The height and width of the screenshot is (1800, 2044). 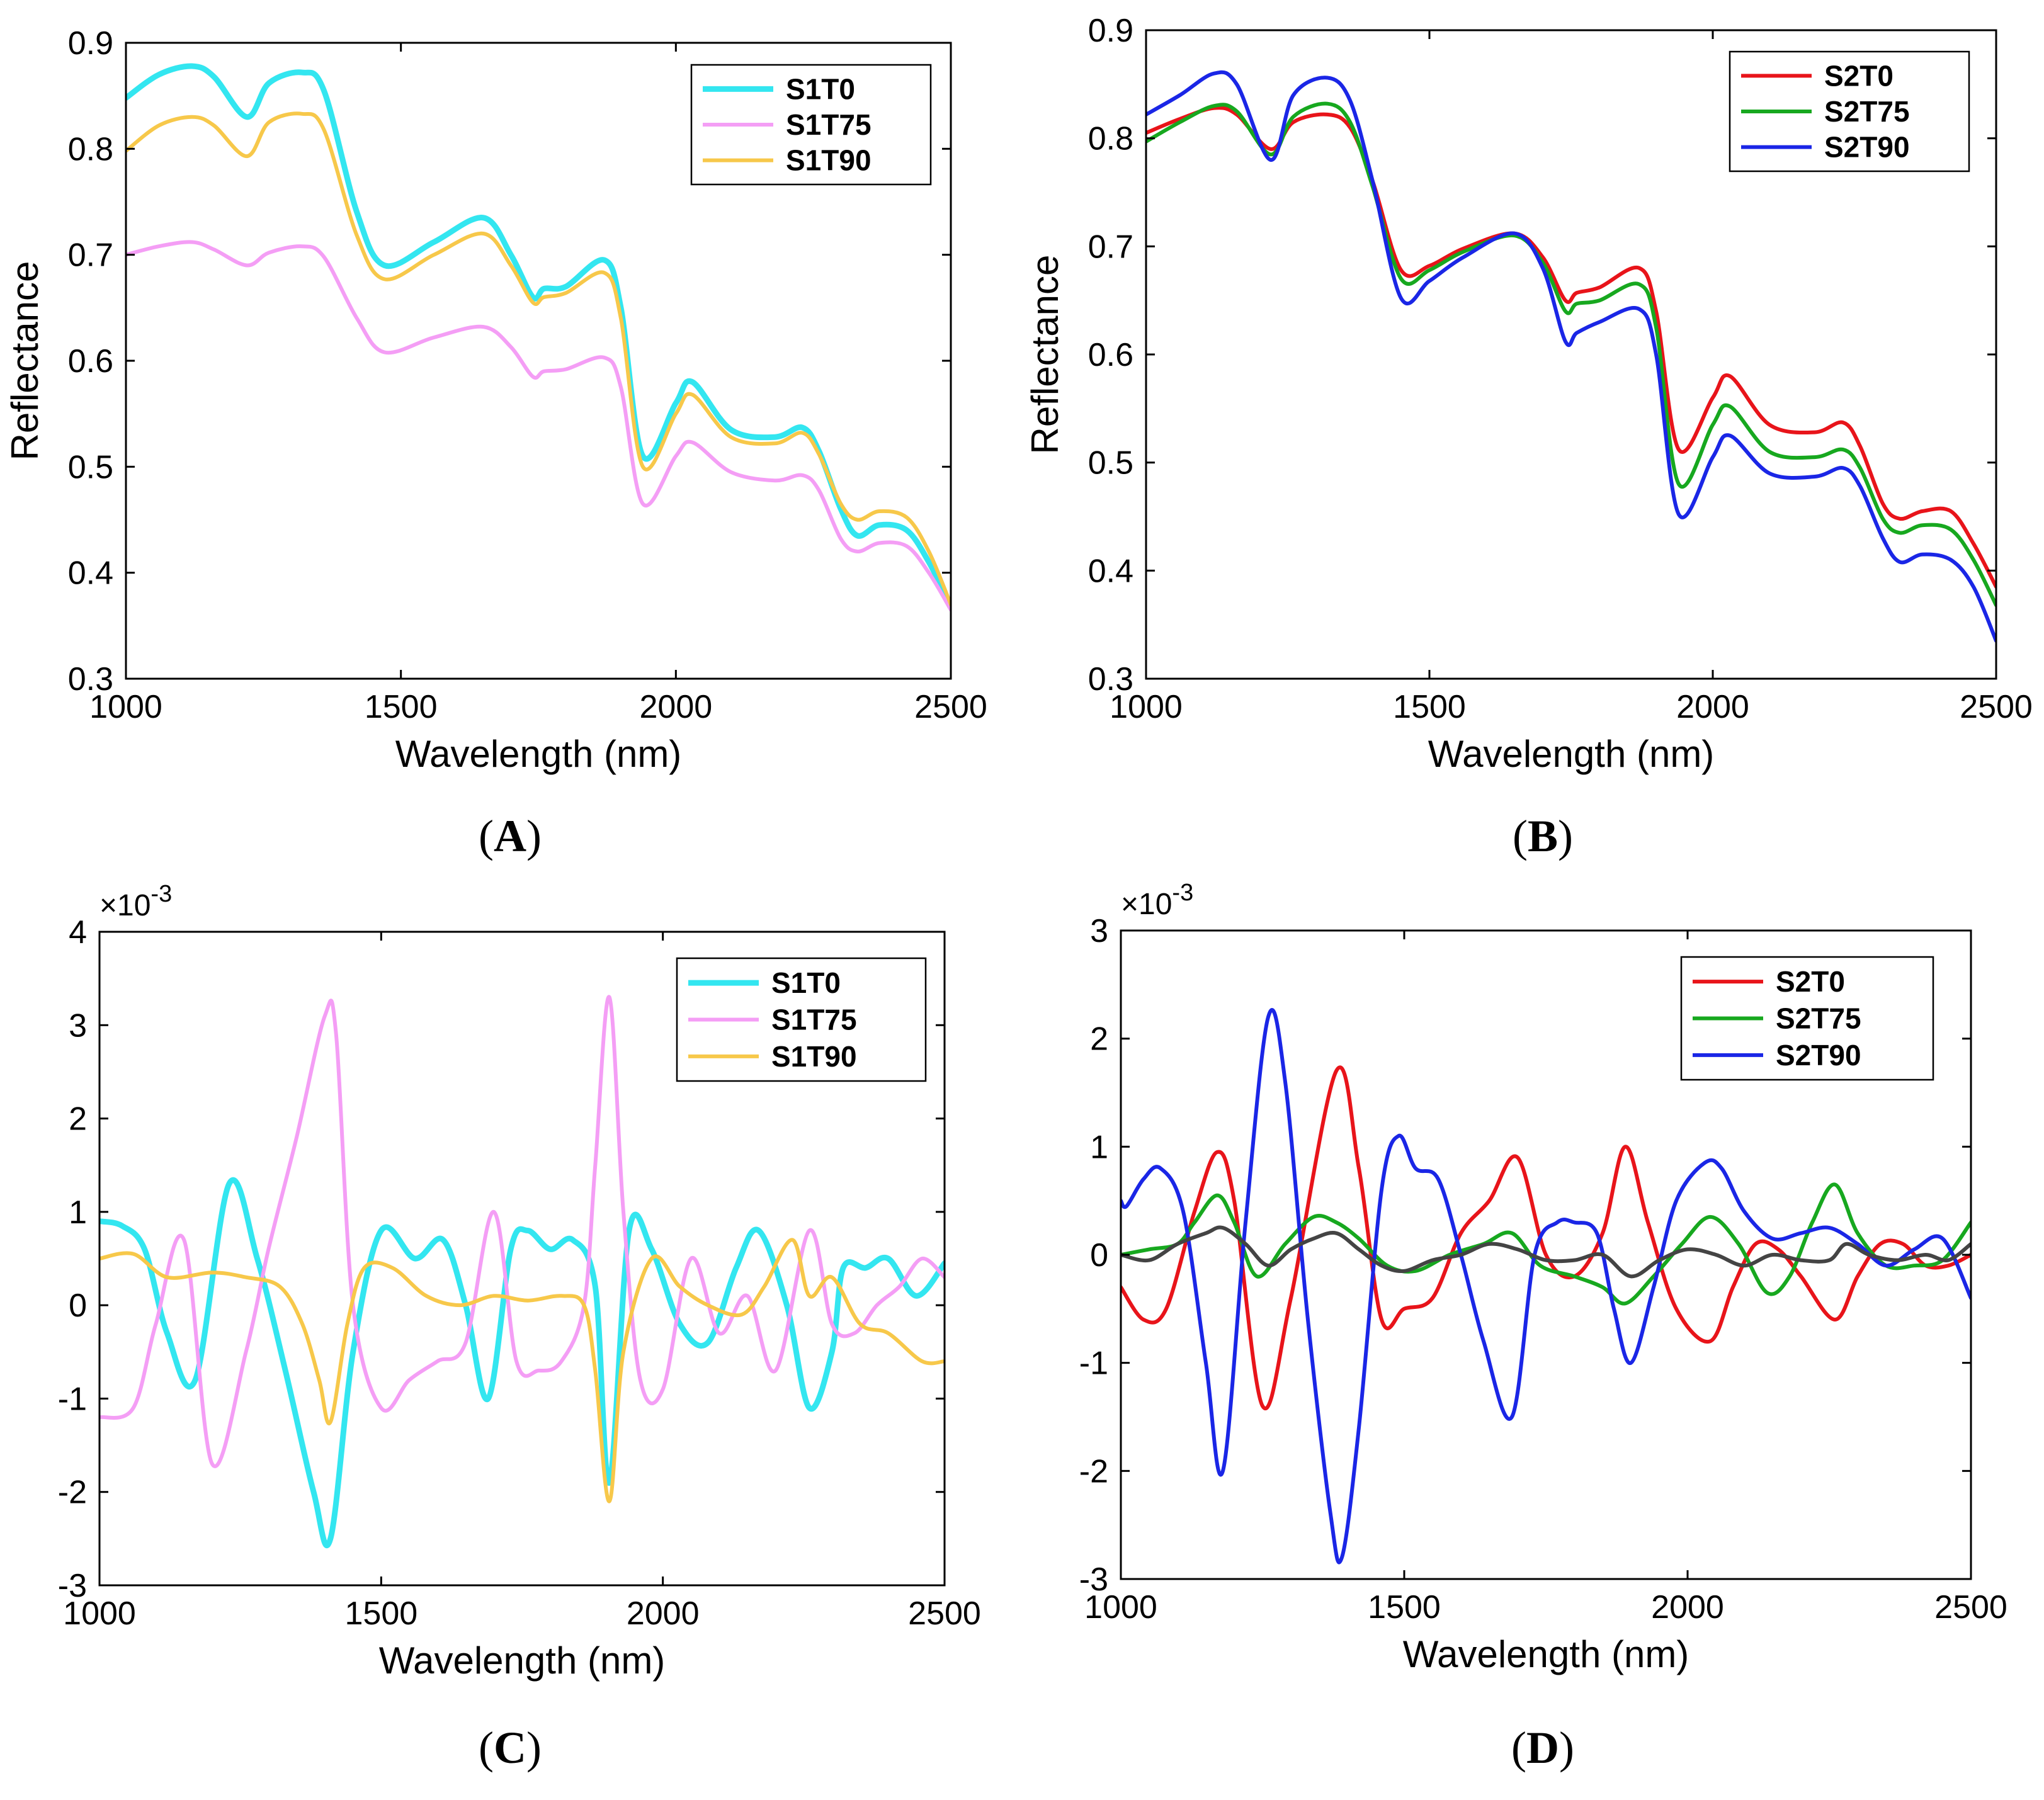 What do you see at coordinates (1146, 707) in the screenshot?
I see `panel-b-x-tick-label: 1000` at bounding box center [1146, 707].